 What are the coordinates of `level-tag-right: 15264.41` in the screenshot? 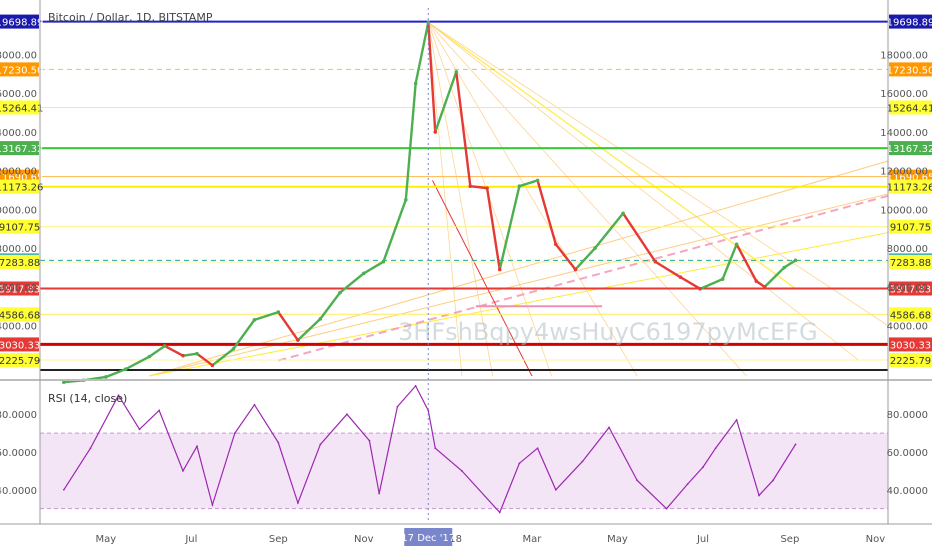 It's located at (909, 108).